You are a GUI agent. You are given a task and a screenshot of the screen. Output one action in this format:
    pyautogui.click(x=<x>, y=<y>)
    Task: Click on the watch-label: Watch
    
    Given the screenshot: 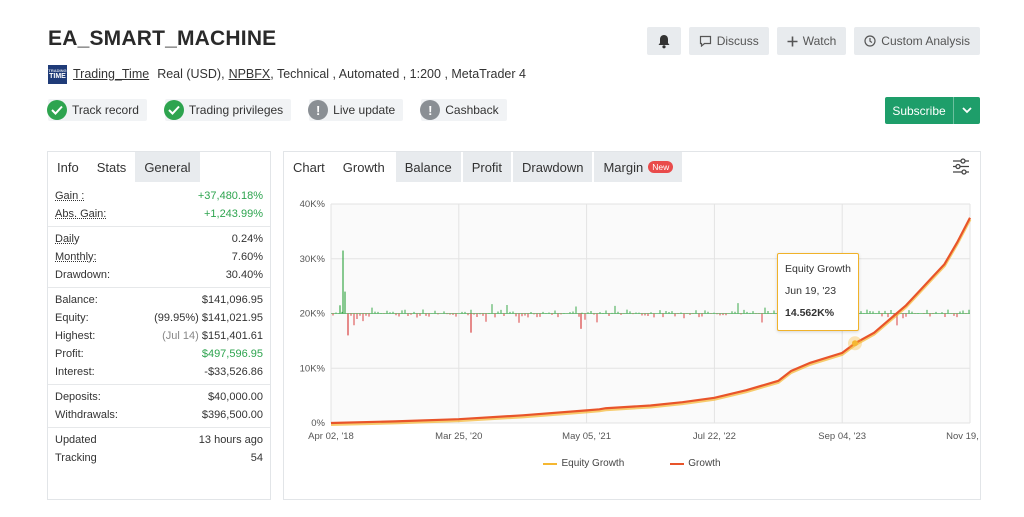 What is the action you would take?
    pyautogui.click(x=819, y=41)
    